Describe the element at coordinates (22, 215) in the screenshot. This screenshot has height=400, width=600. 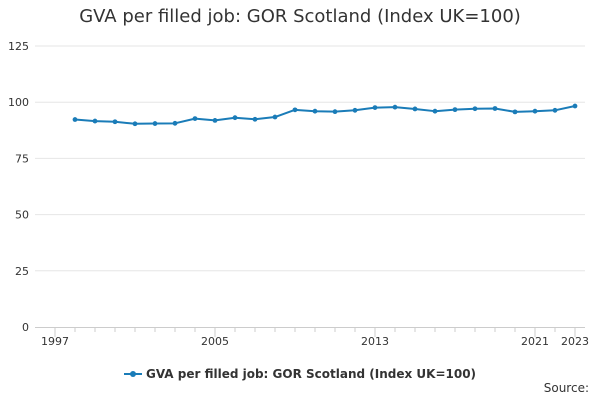
I see `y-tick-label: 50` at that location.